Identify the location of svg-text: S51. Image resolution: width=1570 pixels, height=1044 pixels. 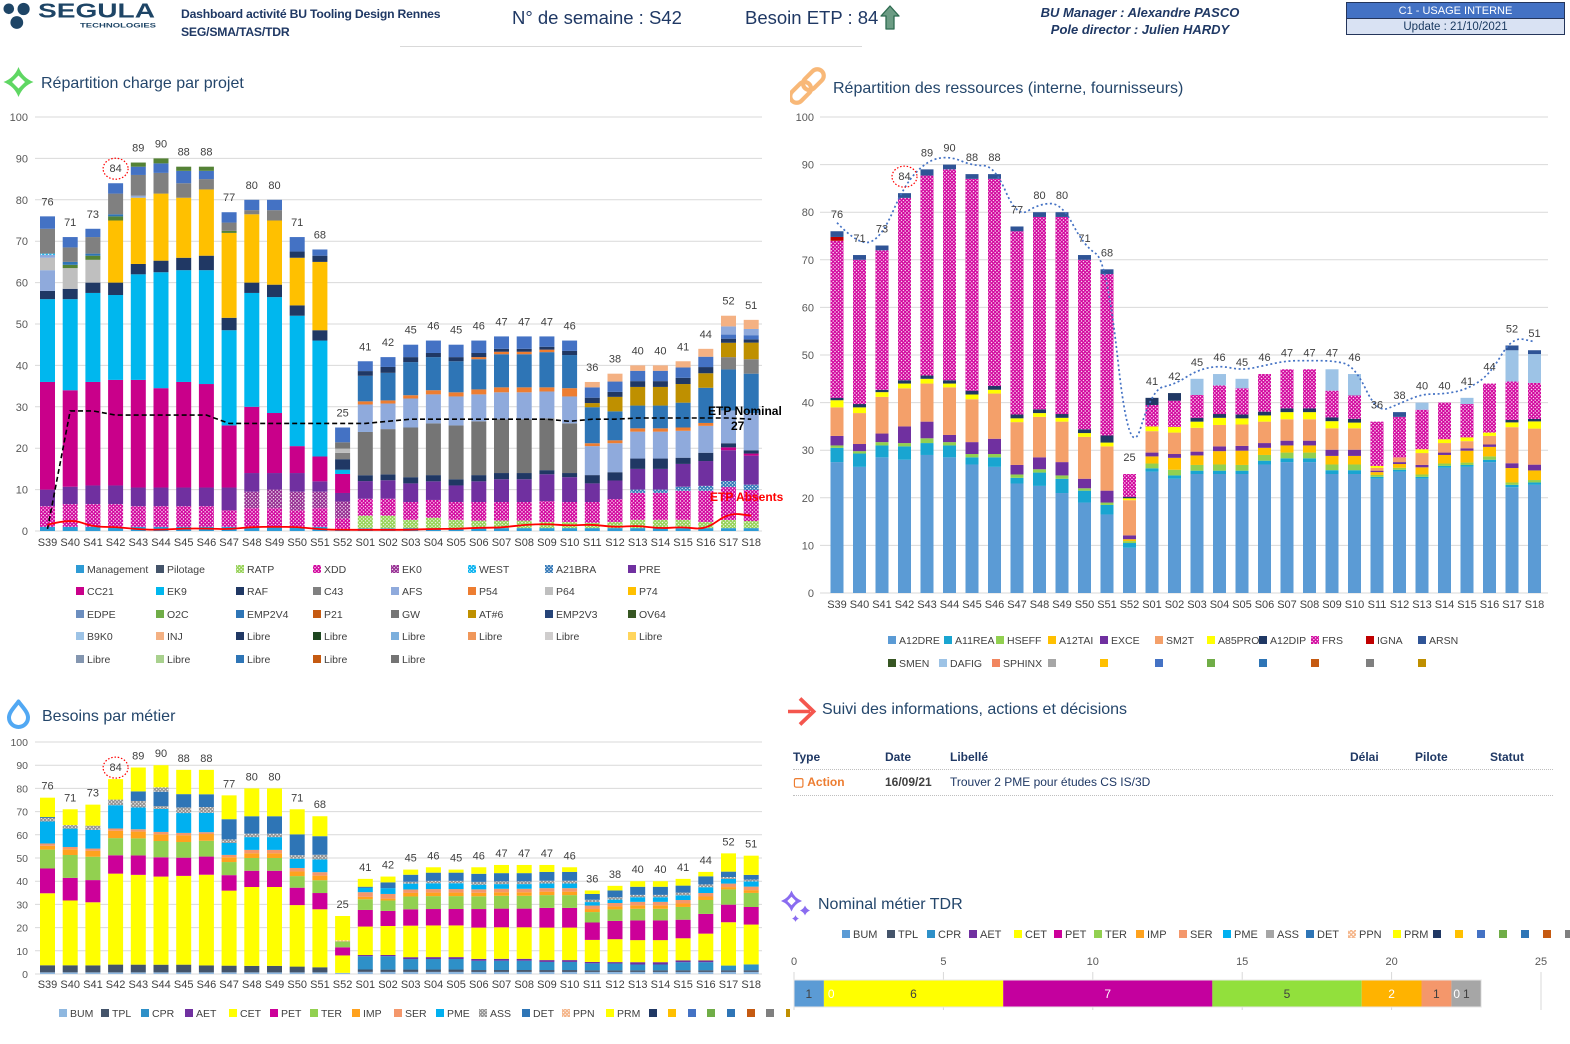
(320, 543).